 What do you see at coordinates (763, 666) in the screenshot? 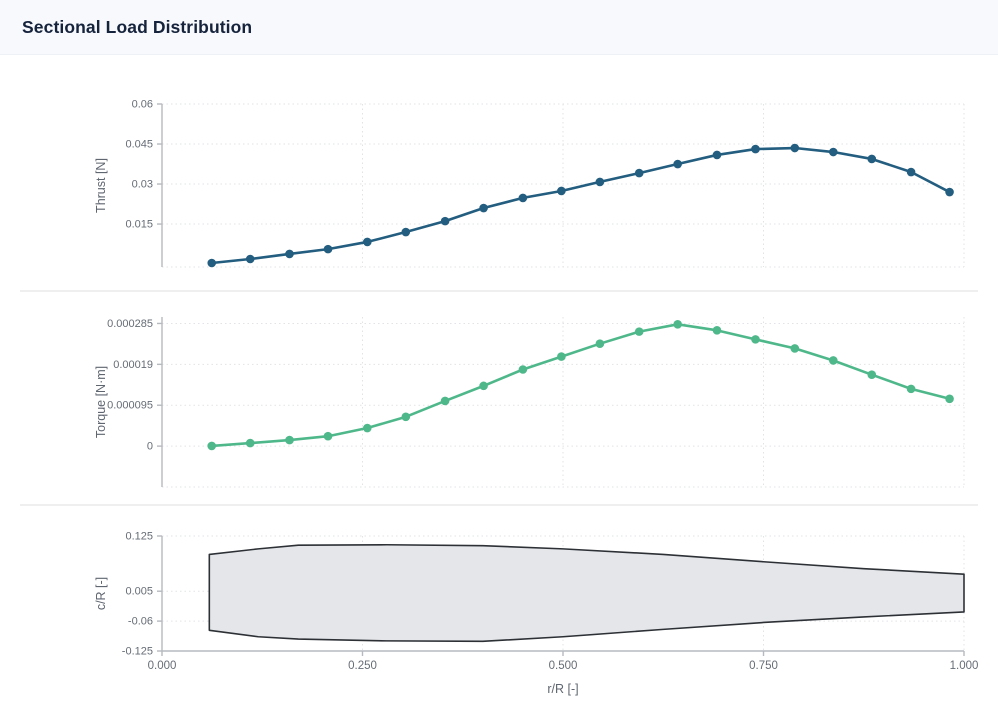
I see `x-tick-label: 0.750` at bounding box center [763, 666].